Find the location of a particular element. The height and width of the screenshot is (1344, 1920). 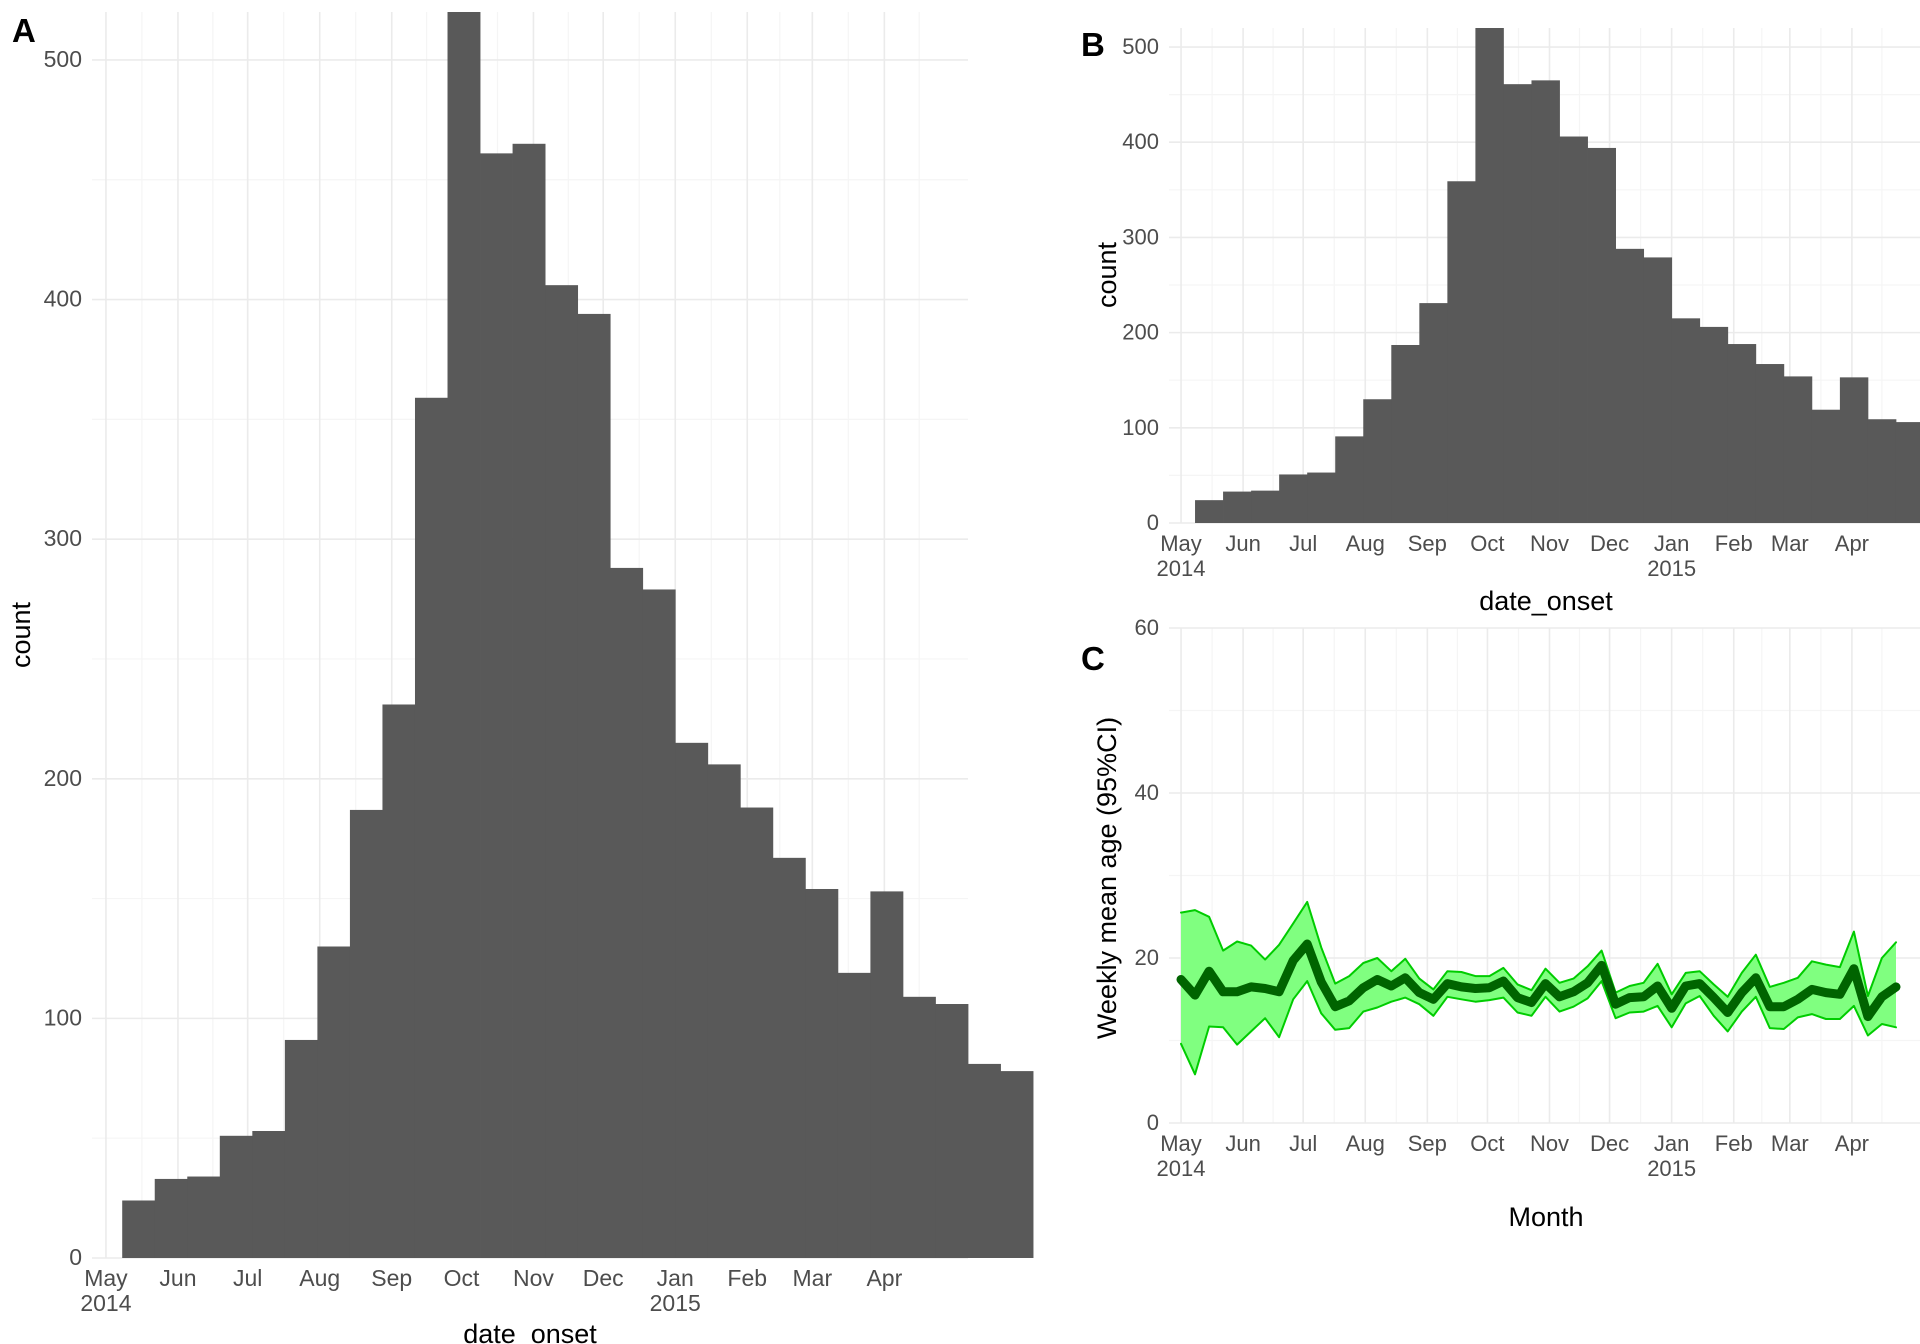

grid is located at coordinates (1544, 875).